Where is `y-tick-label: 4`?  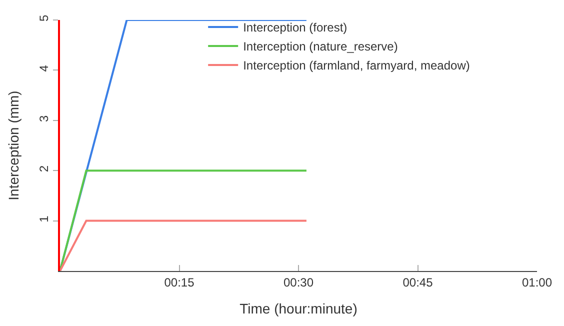
y-tick-label: 4 is located at coordinates (44, 68).